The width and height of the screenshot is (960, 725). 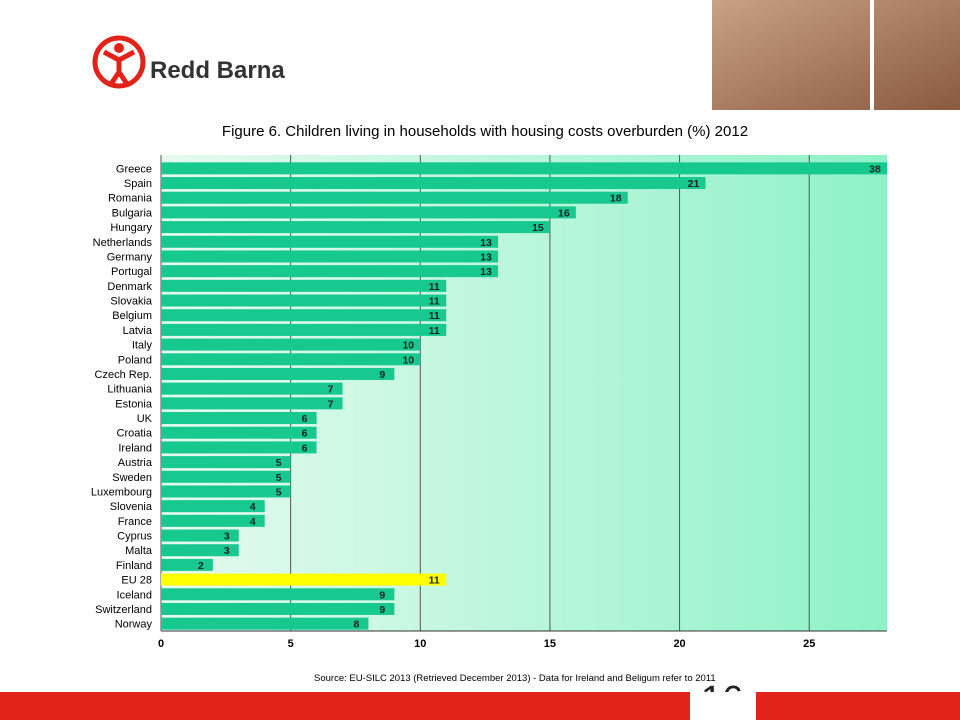 I want to click on value-label: 8, so click(x=357, y=625).